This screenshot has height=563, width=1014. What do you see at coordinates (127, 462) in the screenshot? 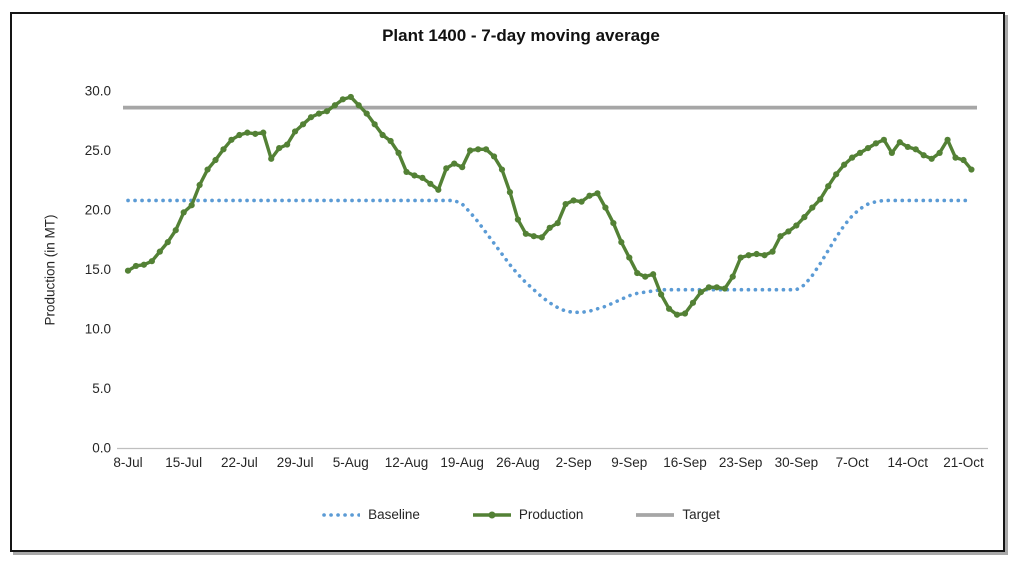
I see `svg-text: 8-Jul` at bounding box center [127, 462].